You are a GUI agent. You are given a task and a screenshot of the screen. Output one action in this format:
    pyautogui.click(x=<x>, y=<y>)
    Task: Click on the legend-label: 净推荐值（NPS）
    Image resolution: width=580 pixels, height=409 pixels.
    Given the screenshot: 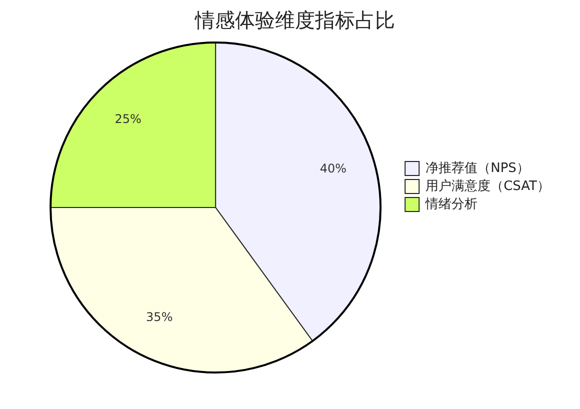 What is the action you would take?
    pyautogui.click(x=478, y=168)
    